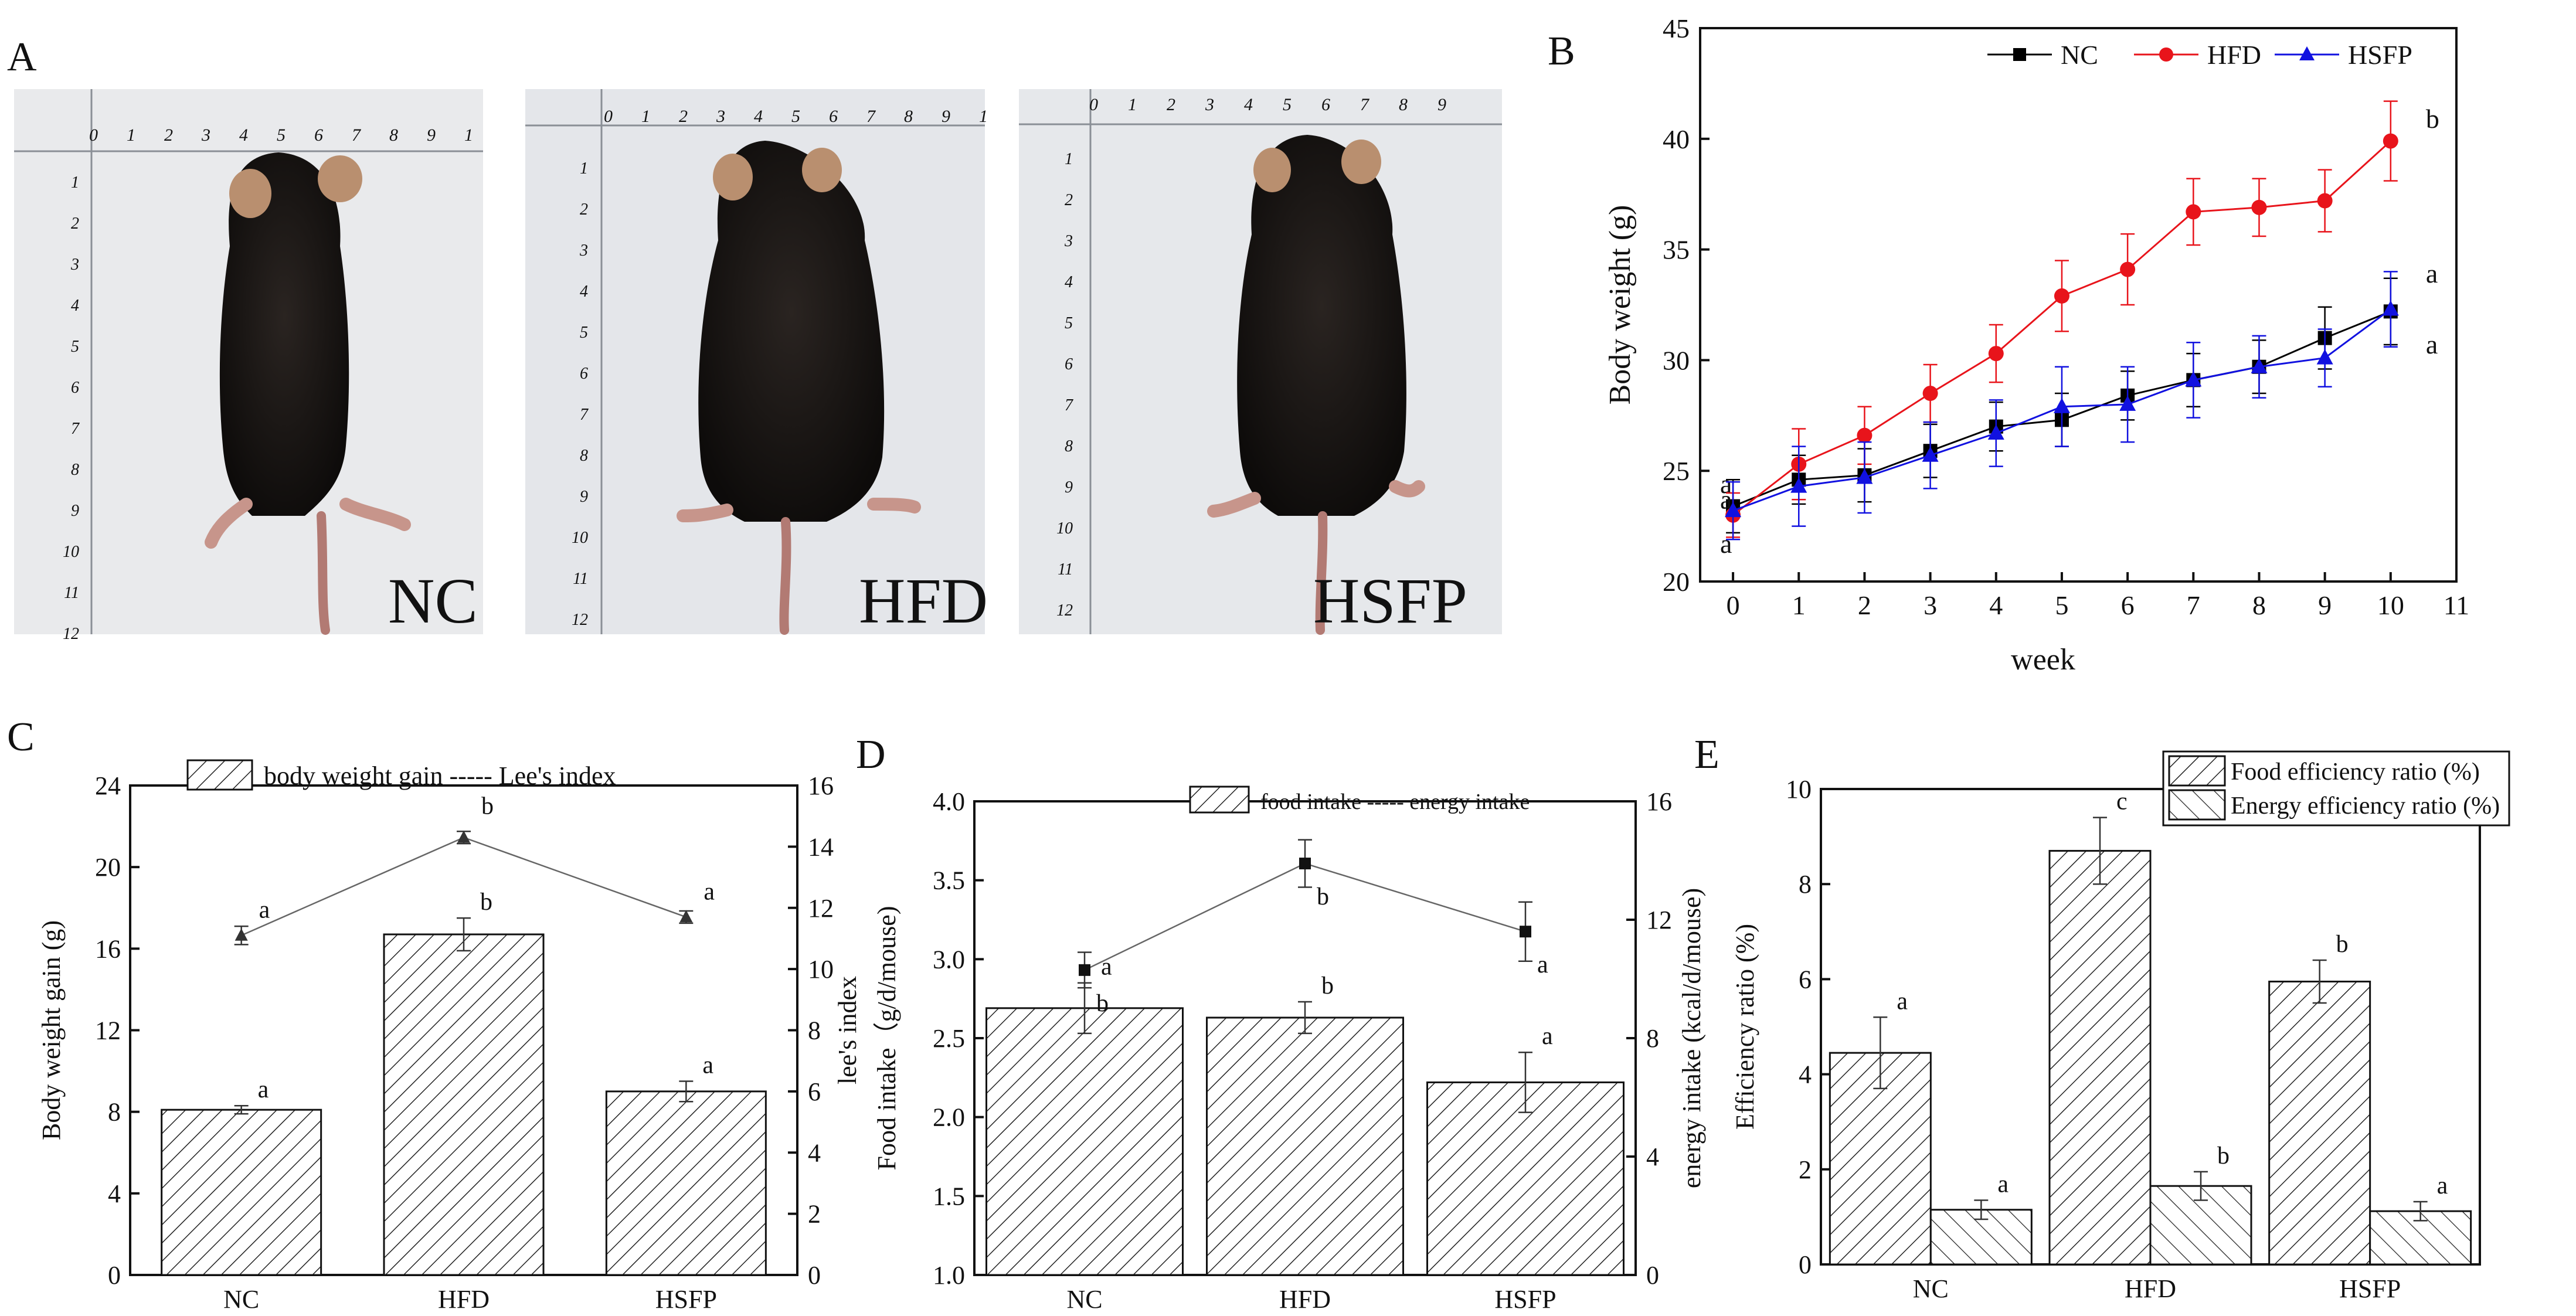  What do you see at coordinates (1996, 605) in the screenshot?
I see `x-tick-label: 4` at bounding box center [1996, 605].